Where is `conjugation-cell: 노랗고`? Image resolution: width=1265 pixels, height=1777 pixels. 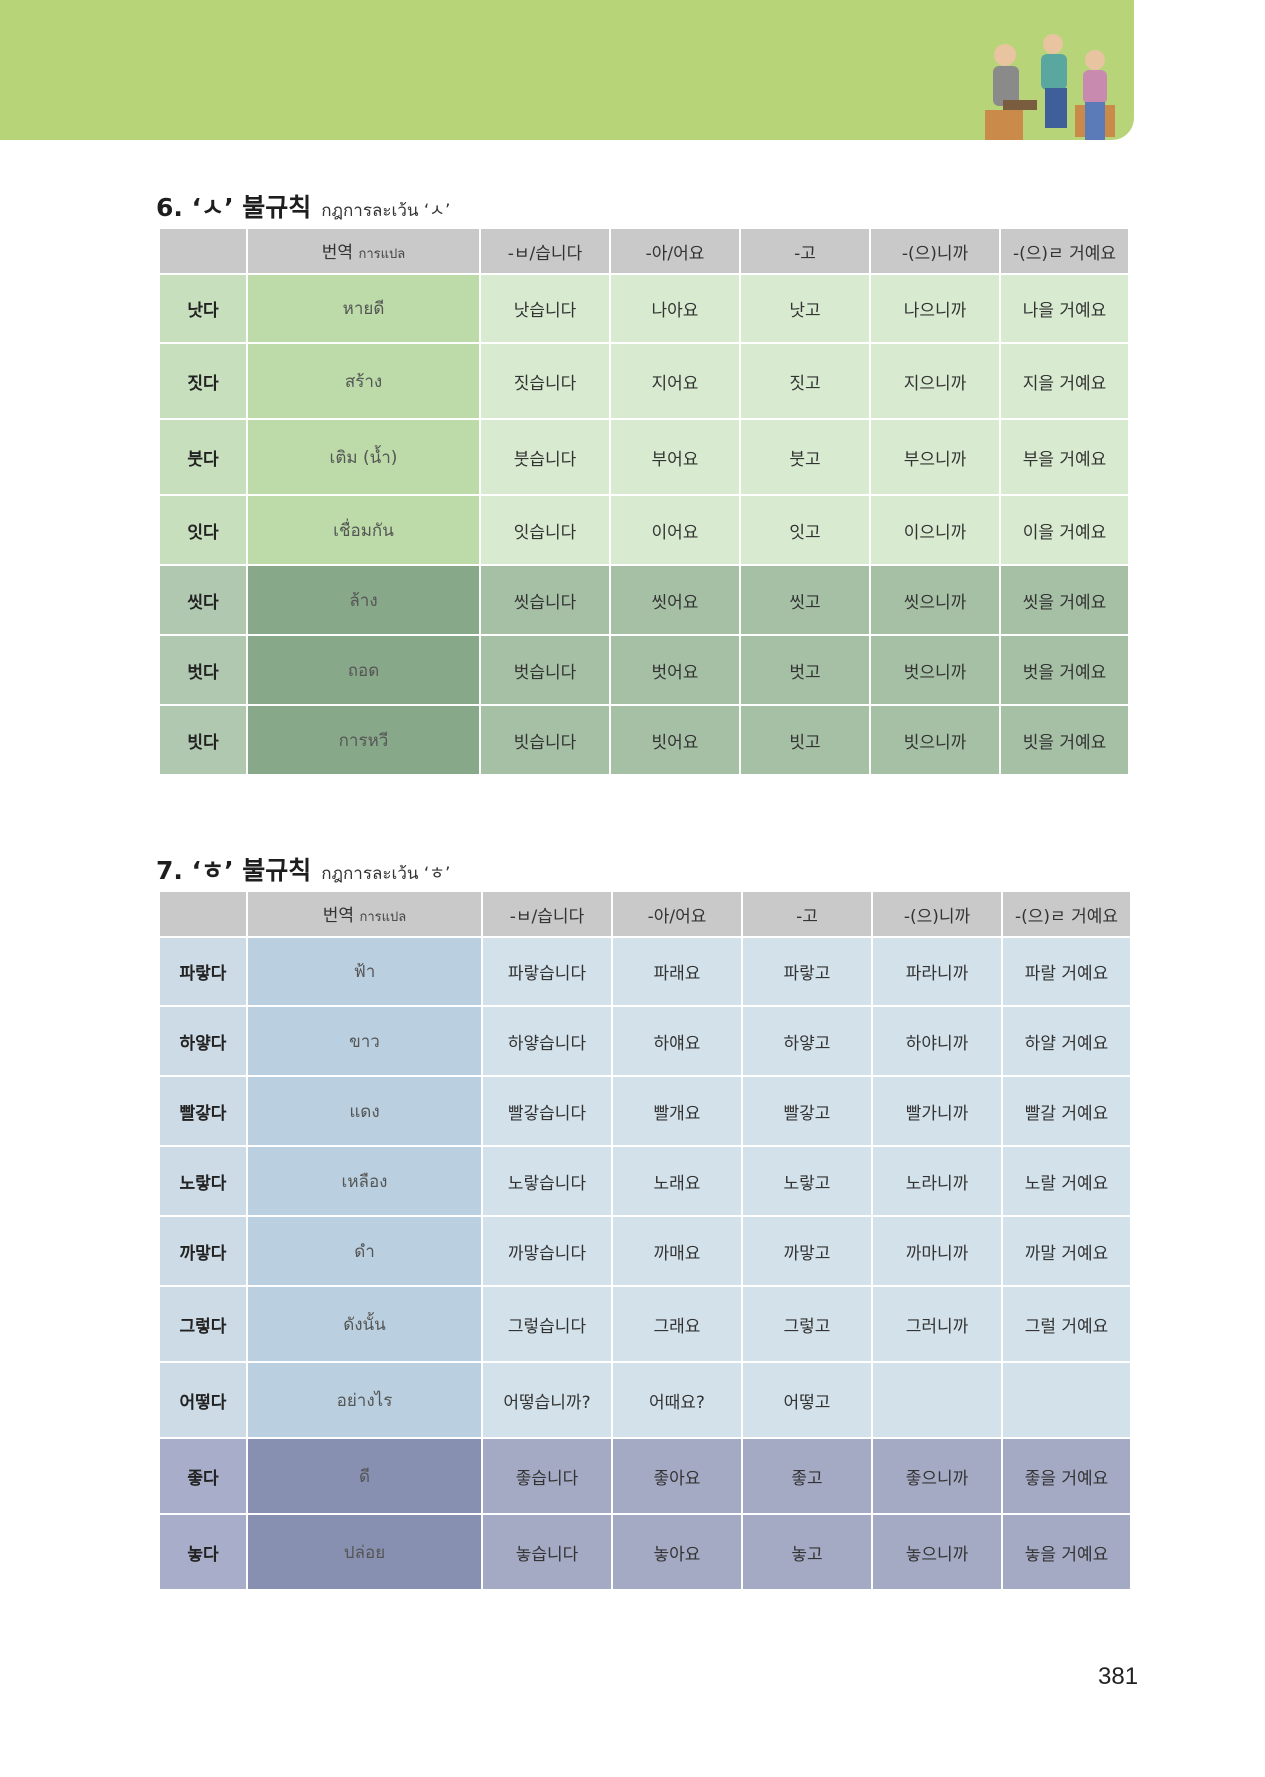
conjugation-cell: 노랗고 is located at coordinates (807, 1181).